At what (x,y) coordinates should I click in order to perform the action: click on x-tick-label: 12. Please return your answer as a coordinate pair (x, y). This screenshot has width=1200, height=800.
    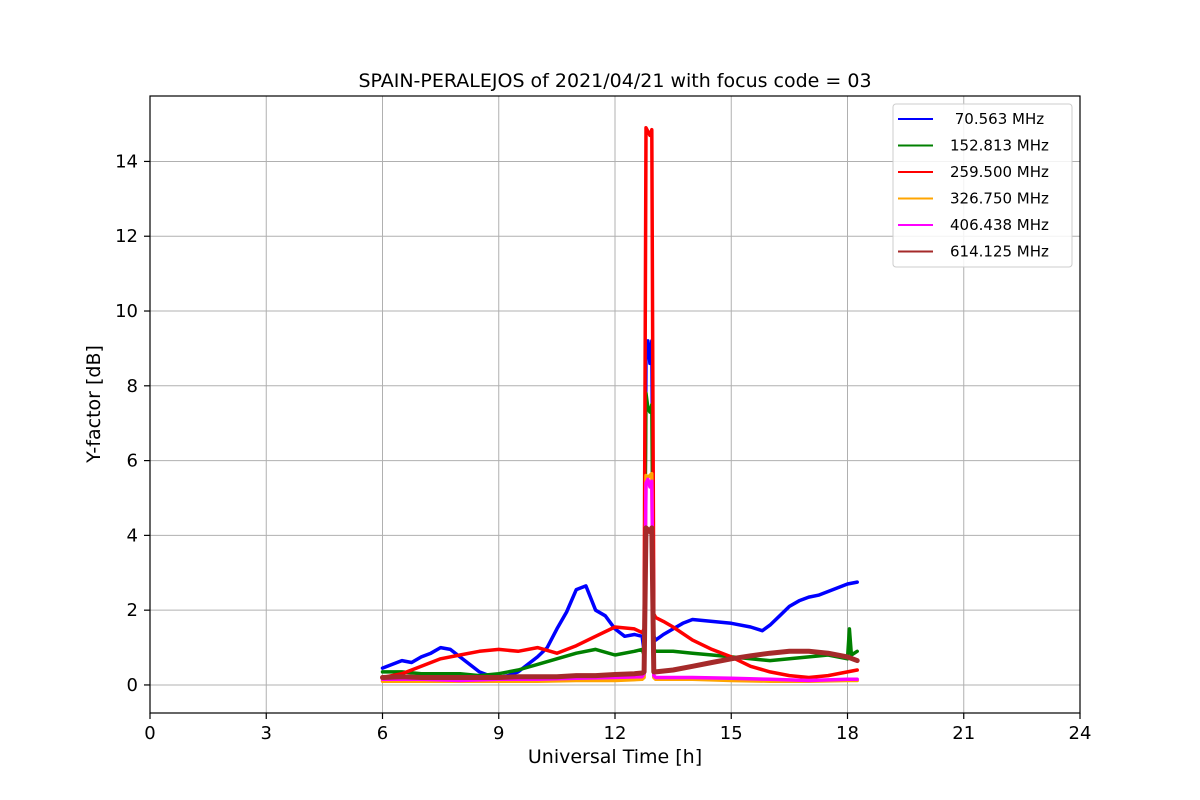
    Looking at the image, I should click on (615, 733).